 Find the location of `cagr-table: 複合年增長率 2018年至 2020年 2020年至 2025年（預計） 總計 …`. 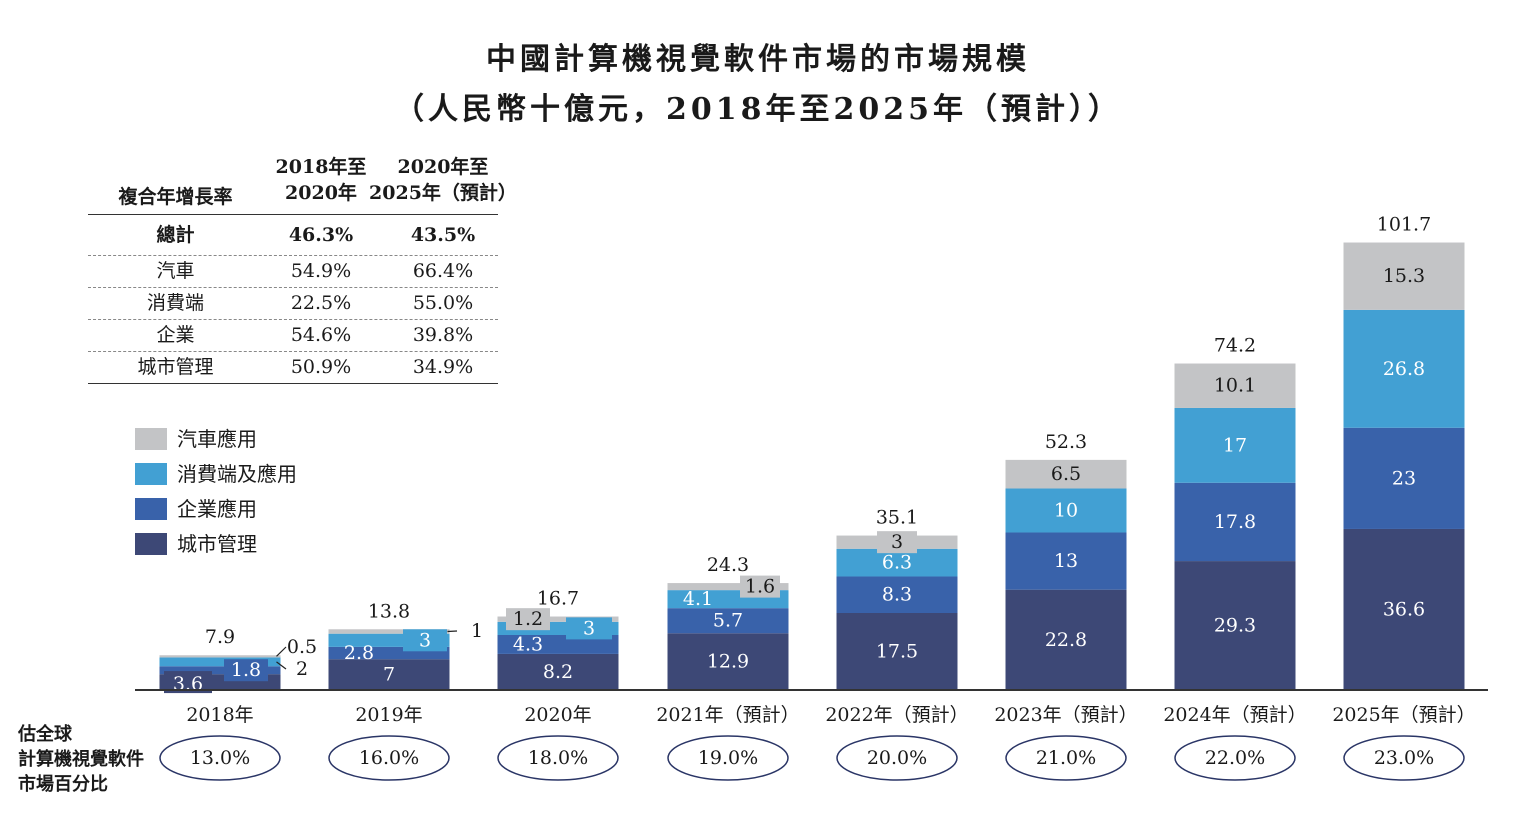

cagr-table: 複合年增長率 2018年至 2020年 2020年至 2025年（預計） 總計 … is located at coordinates (302, 268).